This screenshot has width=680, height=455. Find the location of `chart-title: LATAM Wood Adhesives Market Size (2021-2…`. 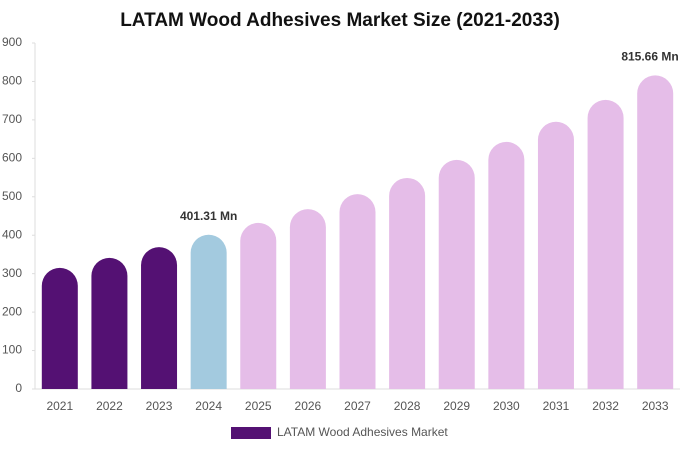

chart-title: LATAM Wood Adhesives Market Size (2021-2… is located at coordinates (340, 20).